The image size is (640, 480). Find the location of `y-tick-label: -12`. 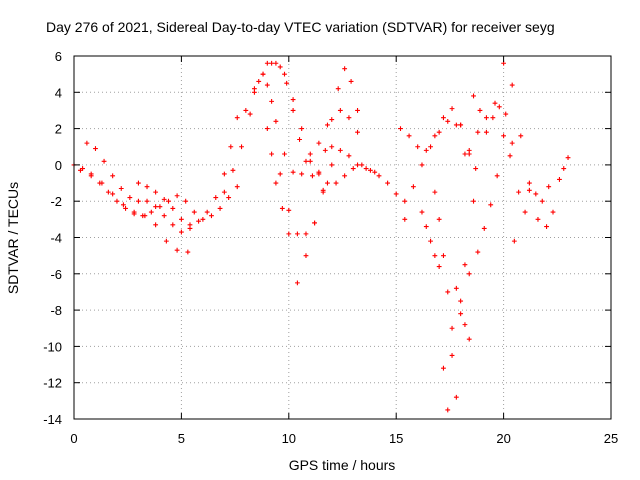

y-tick-label: -12 is located at coordinates (52, 383).